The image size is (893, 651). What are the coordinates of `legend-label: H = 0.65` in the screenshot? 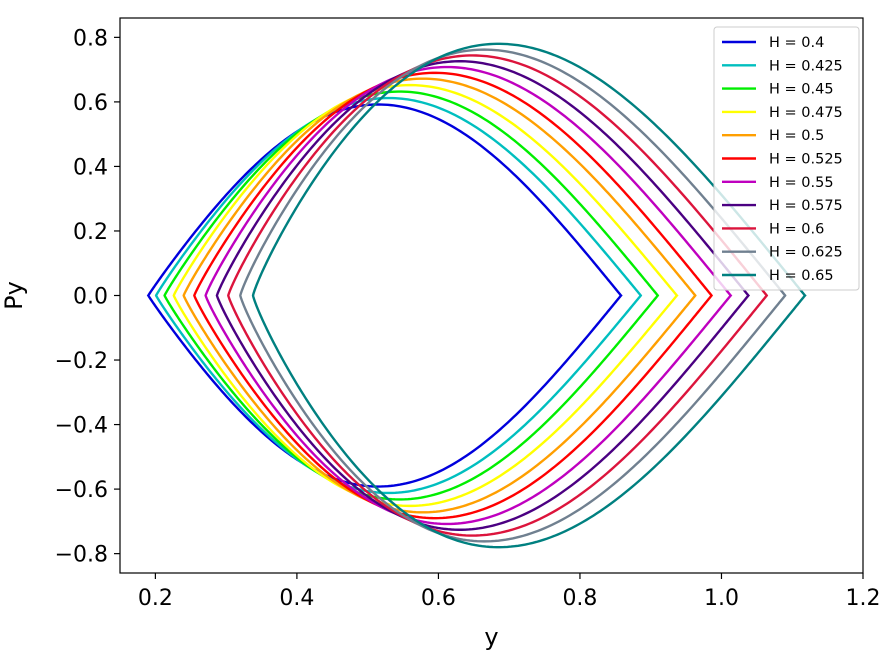 It's located at (801, 276).